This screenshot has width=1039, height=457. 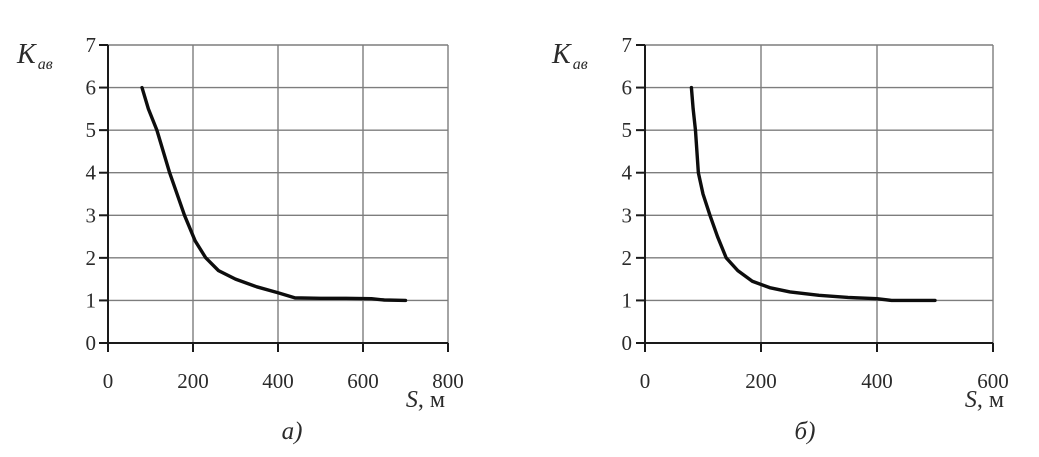 What do you see at coordinates (958, 400) in the screenshot?
I see `chart-b-x-axis-label: S, м` at bounding box center [958, 400].